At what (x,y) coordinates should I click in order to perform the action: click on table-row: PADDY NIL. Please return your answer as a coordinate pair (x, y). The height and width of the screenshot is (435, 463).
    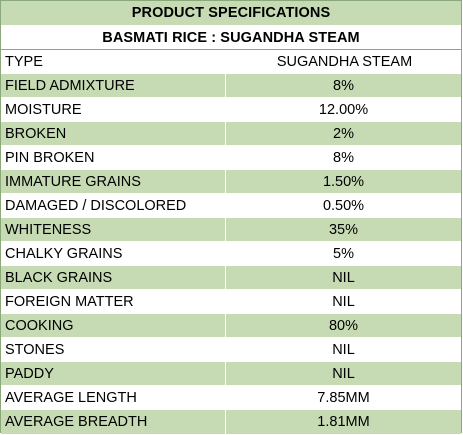
    Looking at the image, I should click on (231, 374).